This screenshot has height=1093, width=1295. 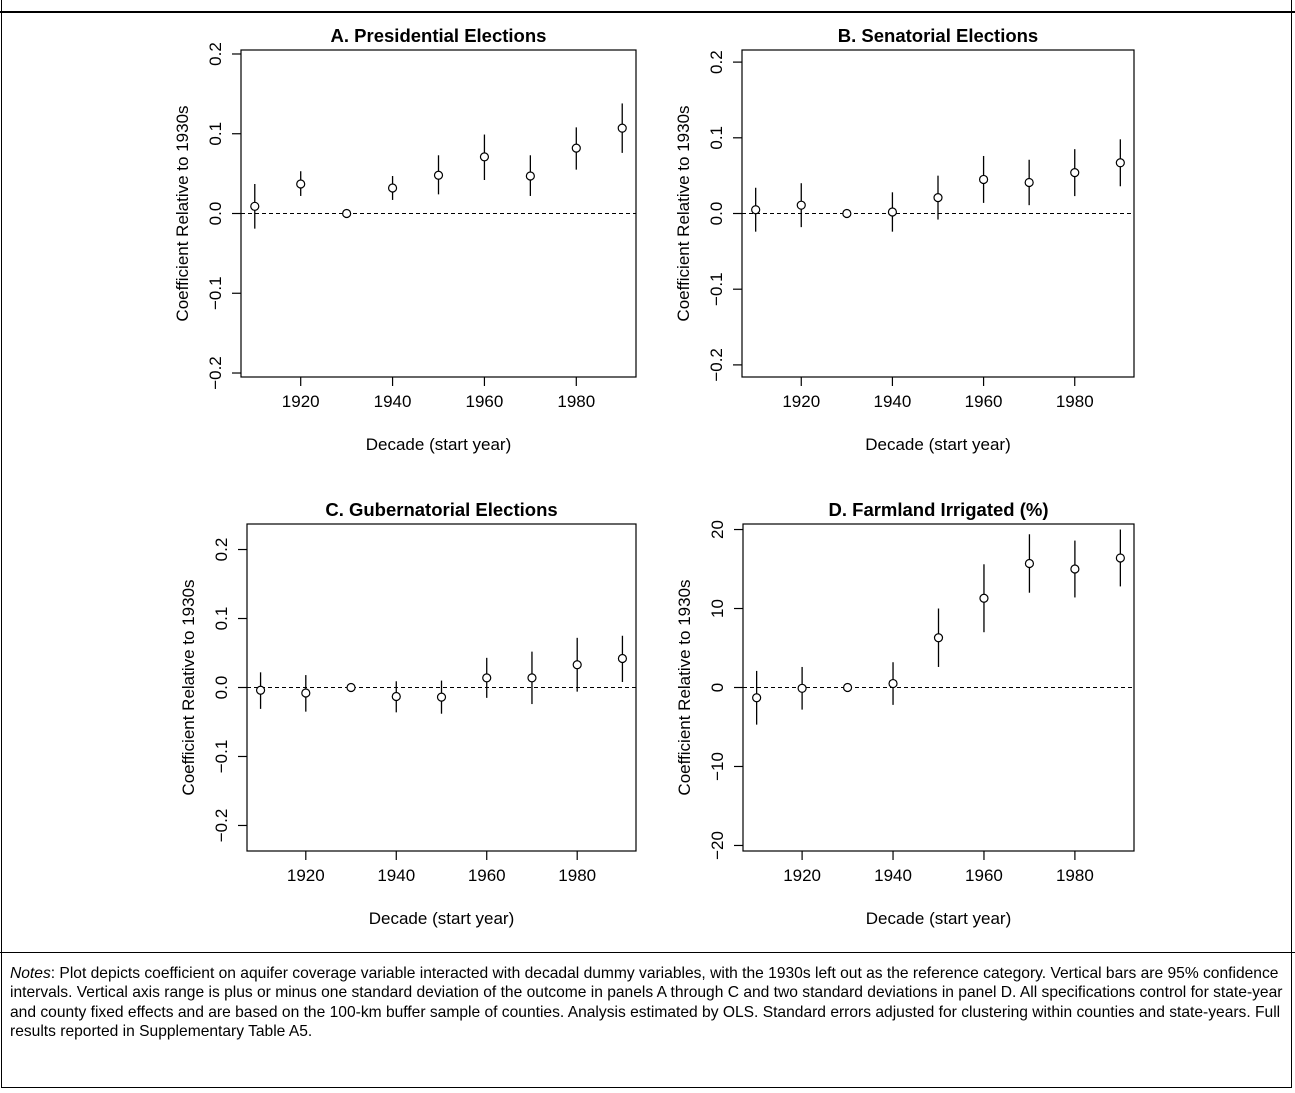 I want to click on panel-a-ytick-label: 0.2, so click(x=215, y=54).